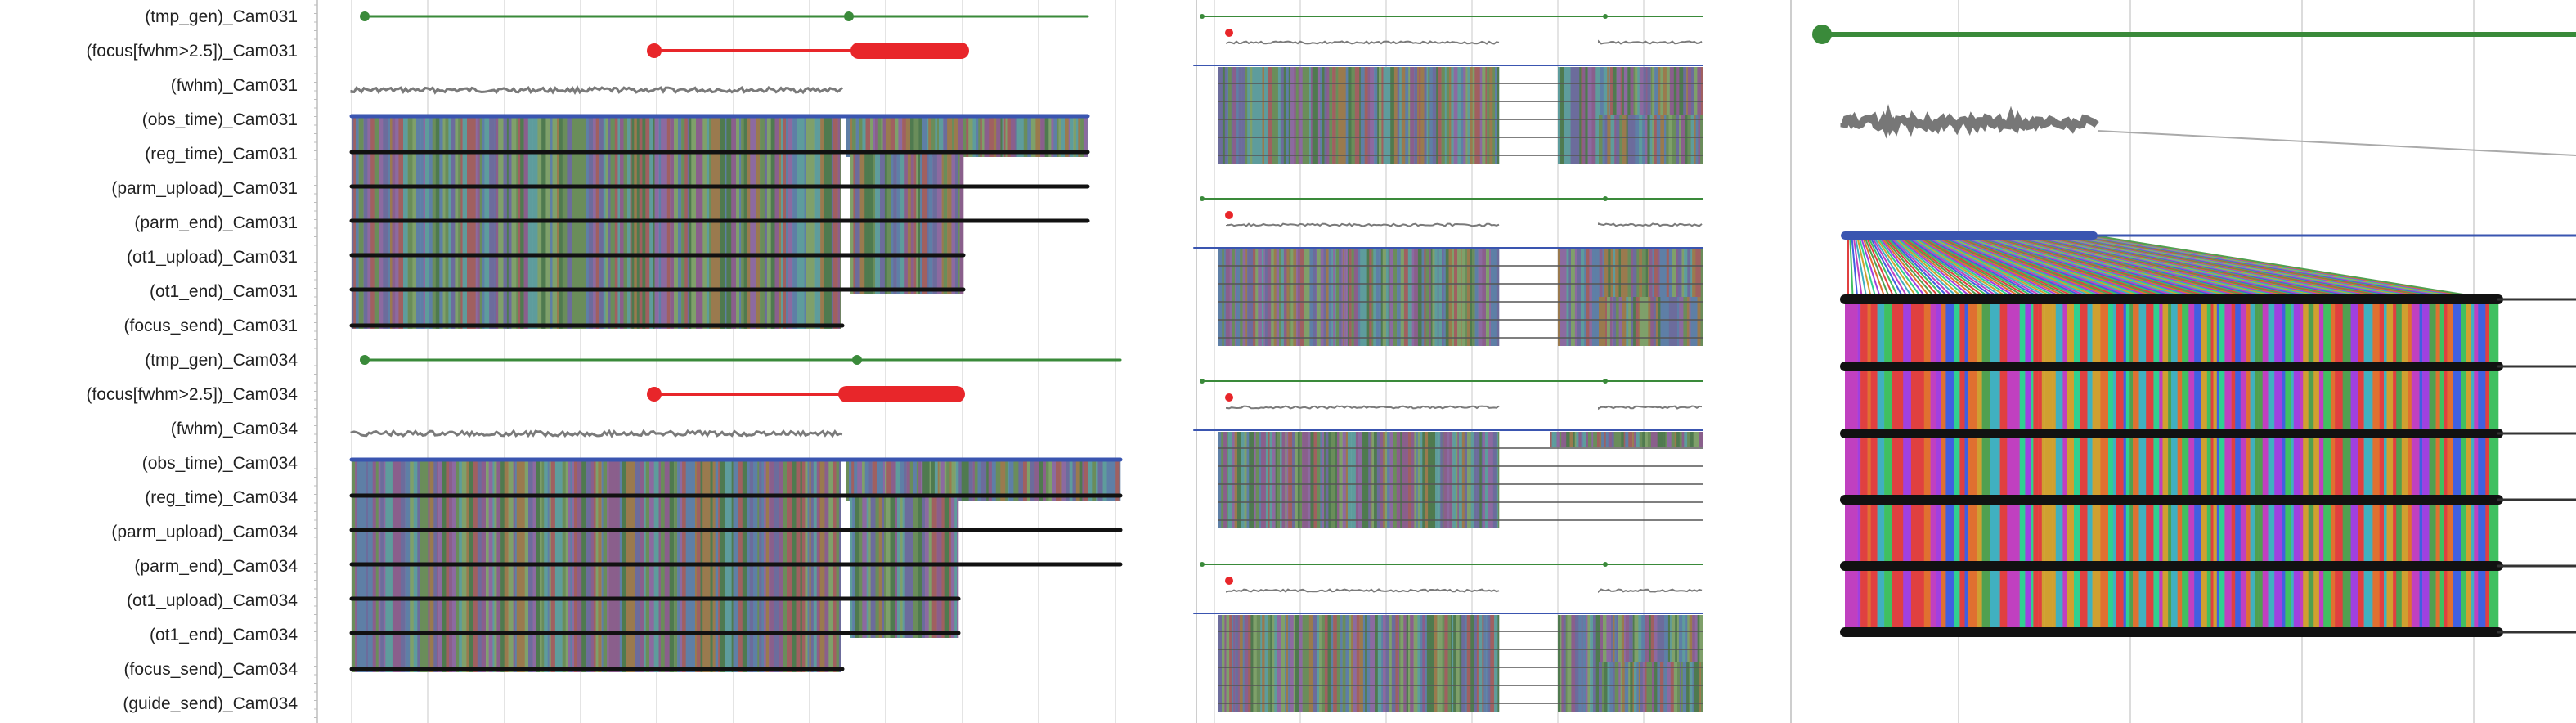  Describe the element at coordinates (221, 498) in the screenshot. I see `row-label: (reg_time)_Cam034` at that location.